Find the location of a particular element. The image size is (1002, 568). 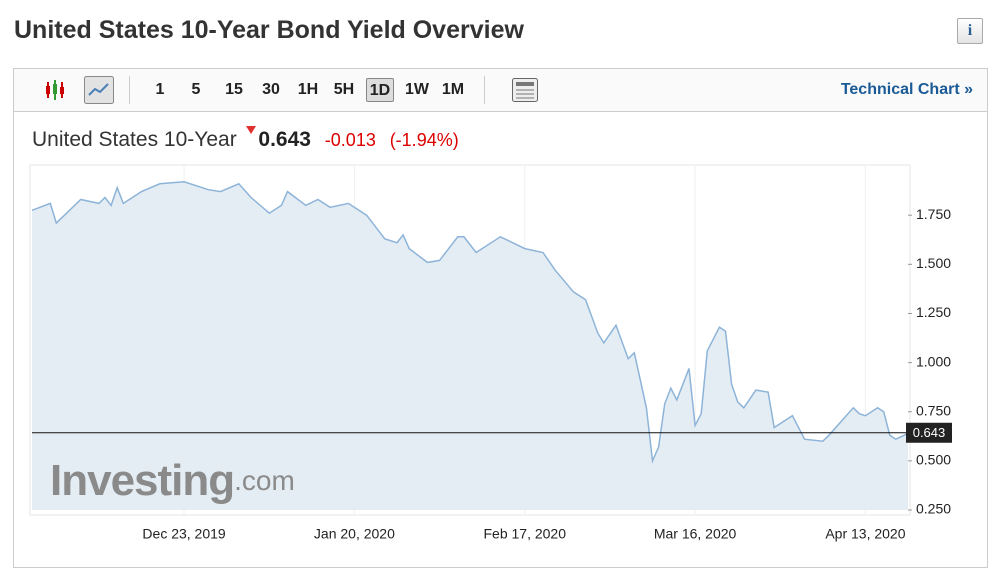

interval-button: 5 is located at coordinates (196, 89).